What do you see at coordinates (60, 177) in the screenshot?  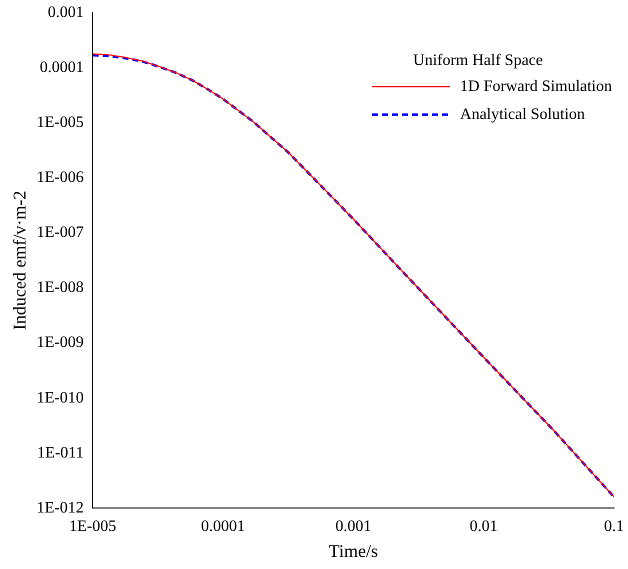 I see `y-tick-label: 1E-006` at bounding box center [60, 177].